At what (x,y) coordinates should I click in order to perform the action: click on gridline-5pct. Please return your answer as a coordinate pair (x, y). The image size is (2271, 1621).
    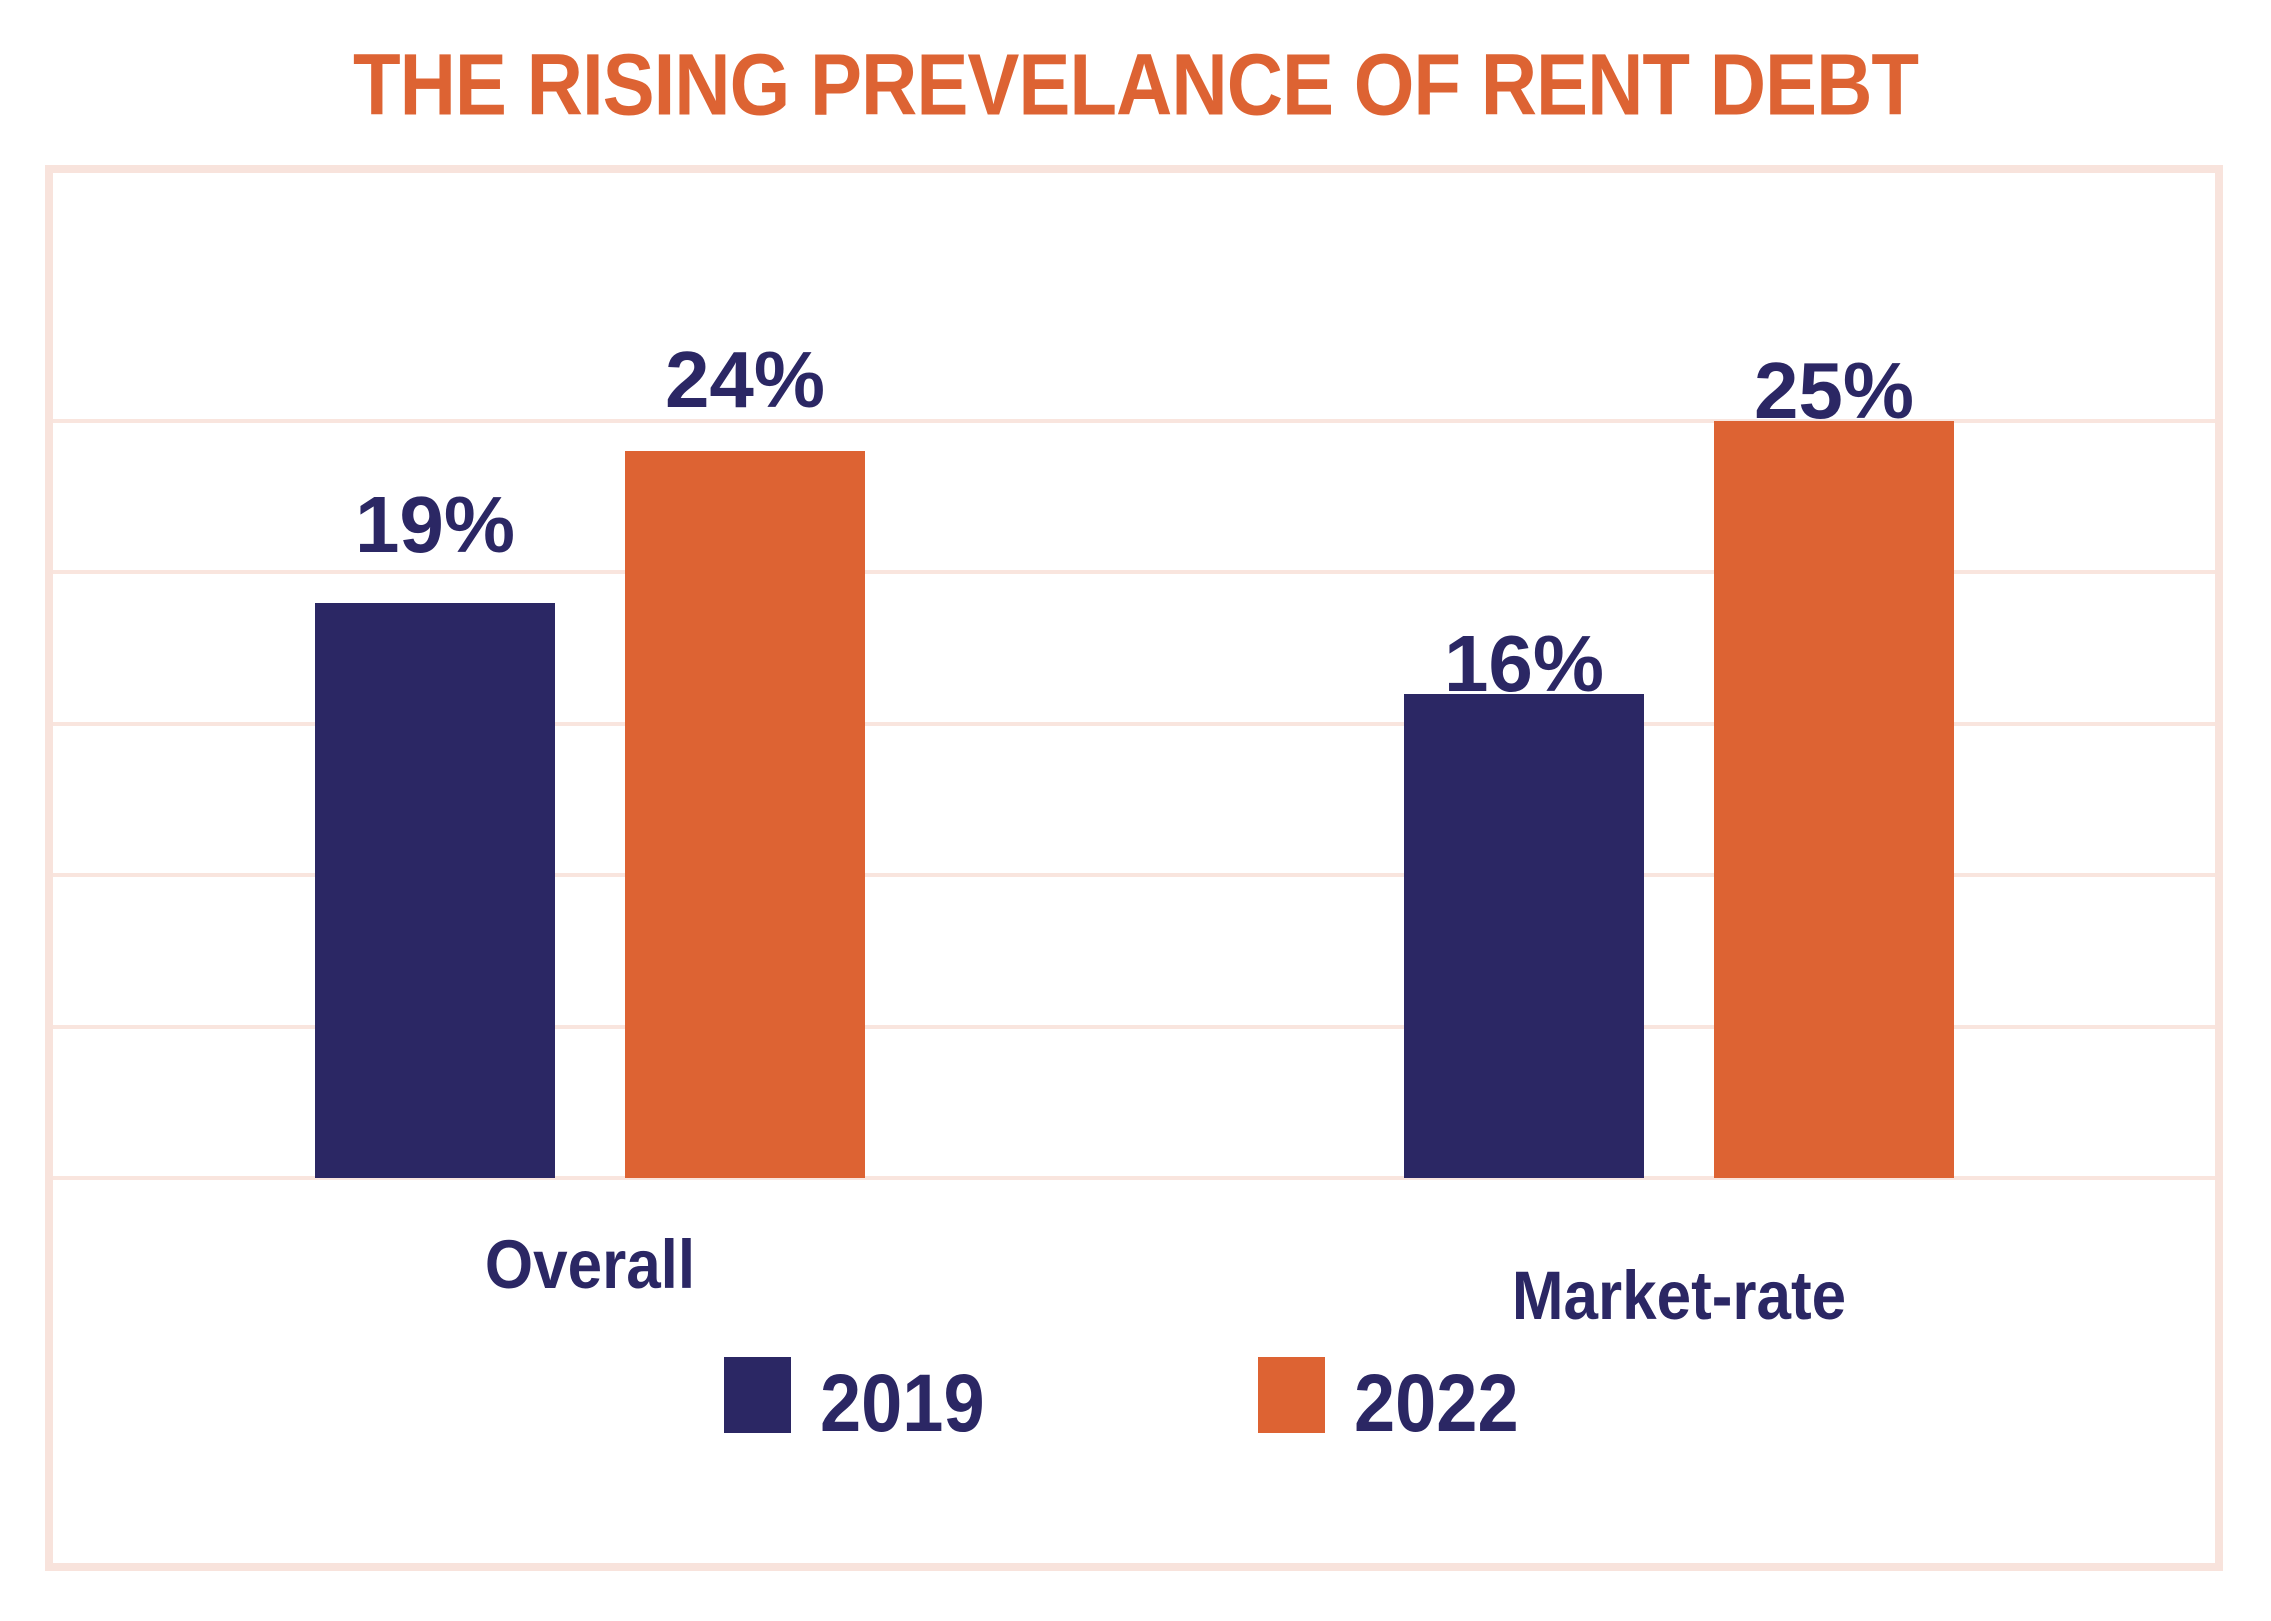
    Looking at the image, I should click on (1134, 1026).